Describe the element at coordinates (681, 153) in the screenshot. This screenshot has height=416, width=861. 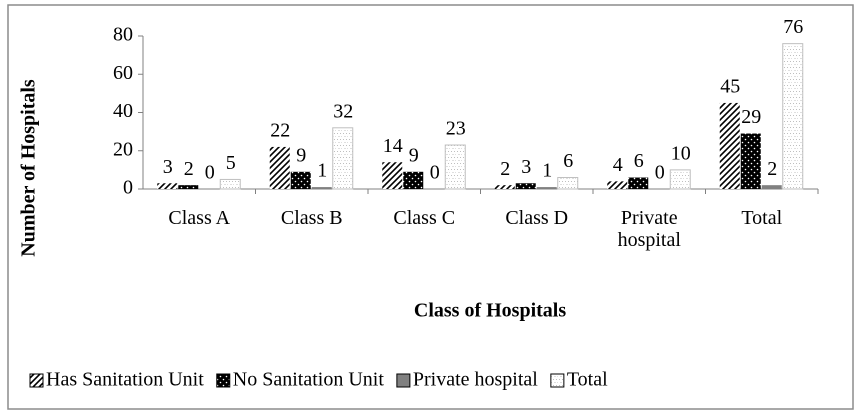
I see `data-label: 10` at that location.